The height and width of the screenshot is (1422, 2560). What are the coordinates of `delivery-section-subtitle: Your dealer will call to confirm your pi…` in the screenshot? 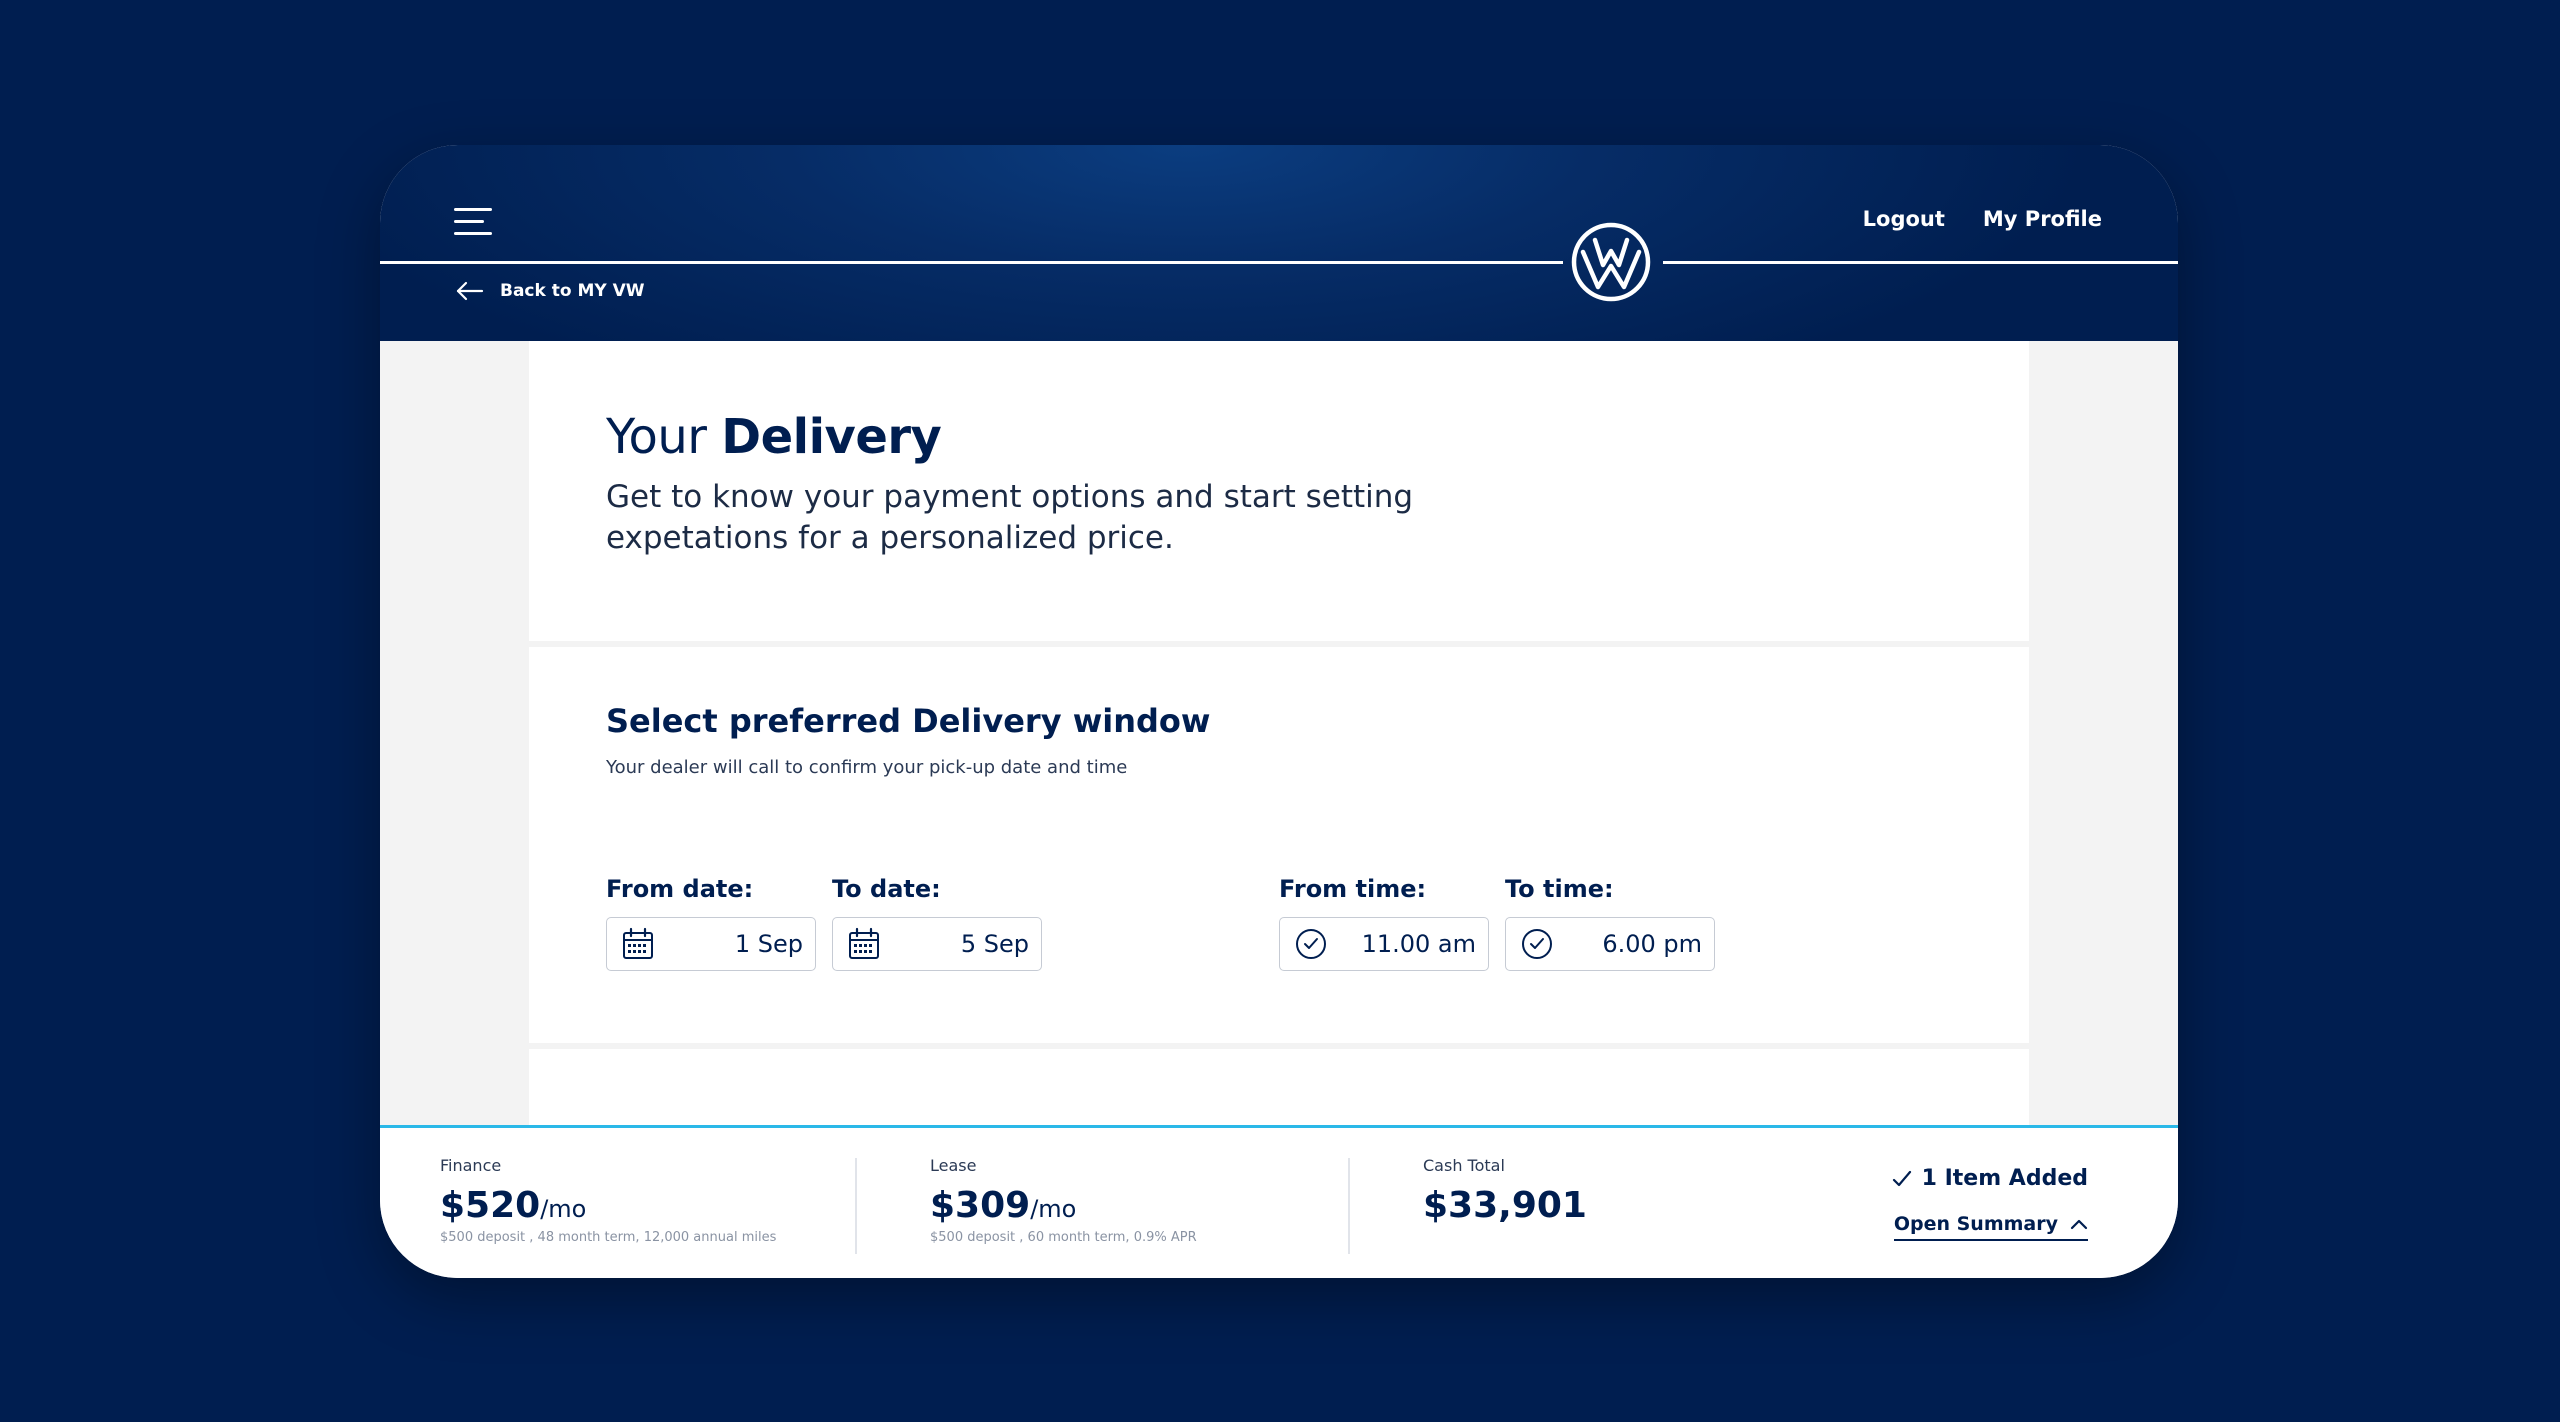 It's located at (867, 767).